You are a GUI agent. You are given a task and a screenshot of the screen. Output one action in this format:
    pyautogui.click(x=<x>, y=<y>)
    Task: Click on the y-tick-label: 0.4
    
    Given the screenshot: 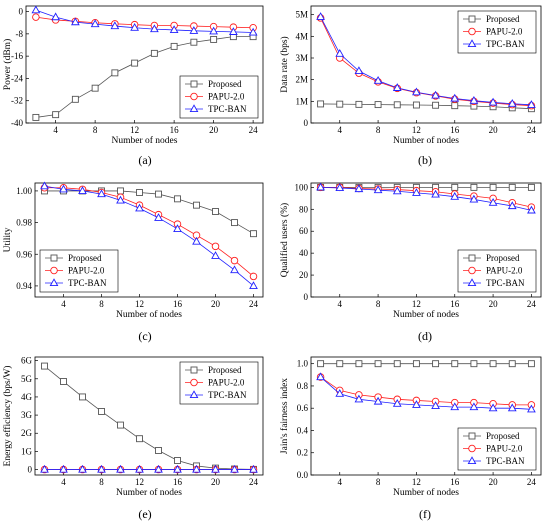 What is the action you would take?
    pyautogui.click(x=303, y=430)
    